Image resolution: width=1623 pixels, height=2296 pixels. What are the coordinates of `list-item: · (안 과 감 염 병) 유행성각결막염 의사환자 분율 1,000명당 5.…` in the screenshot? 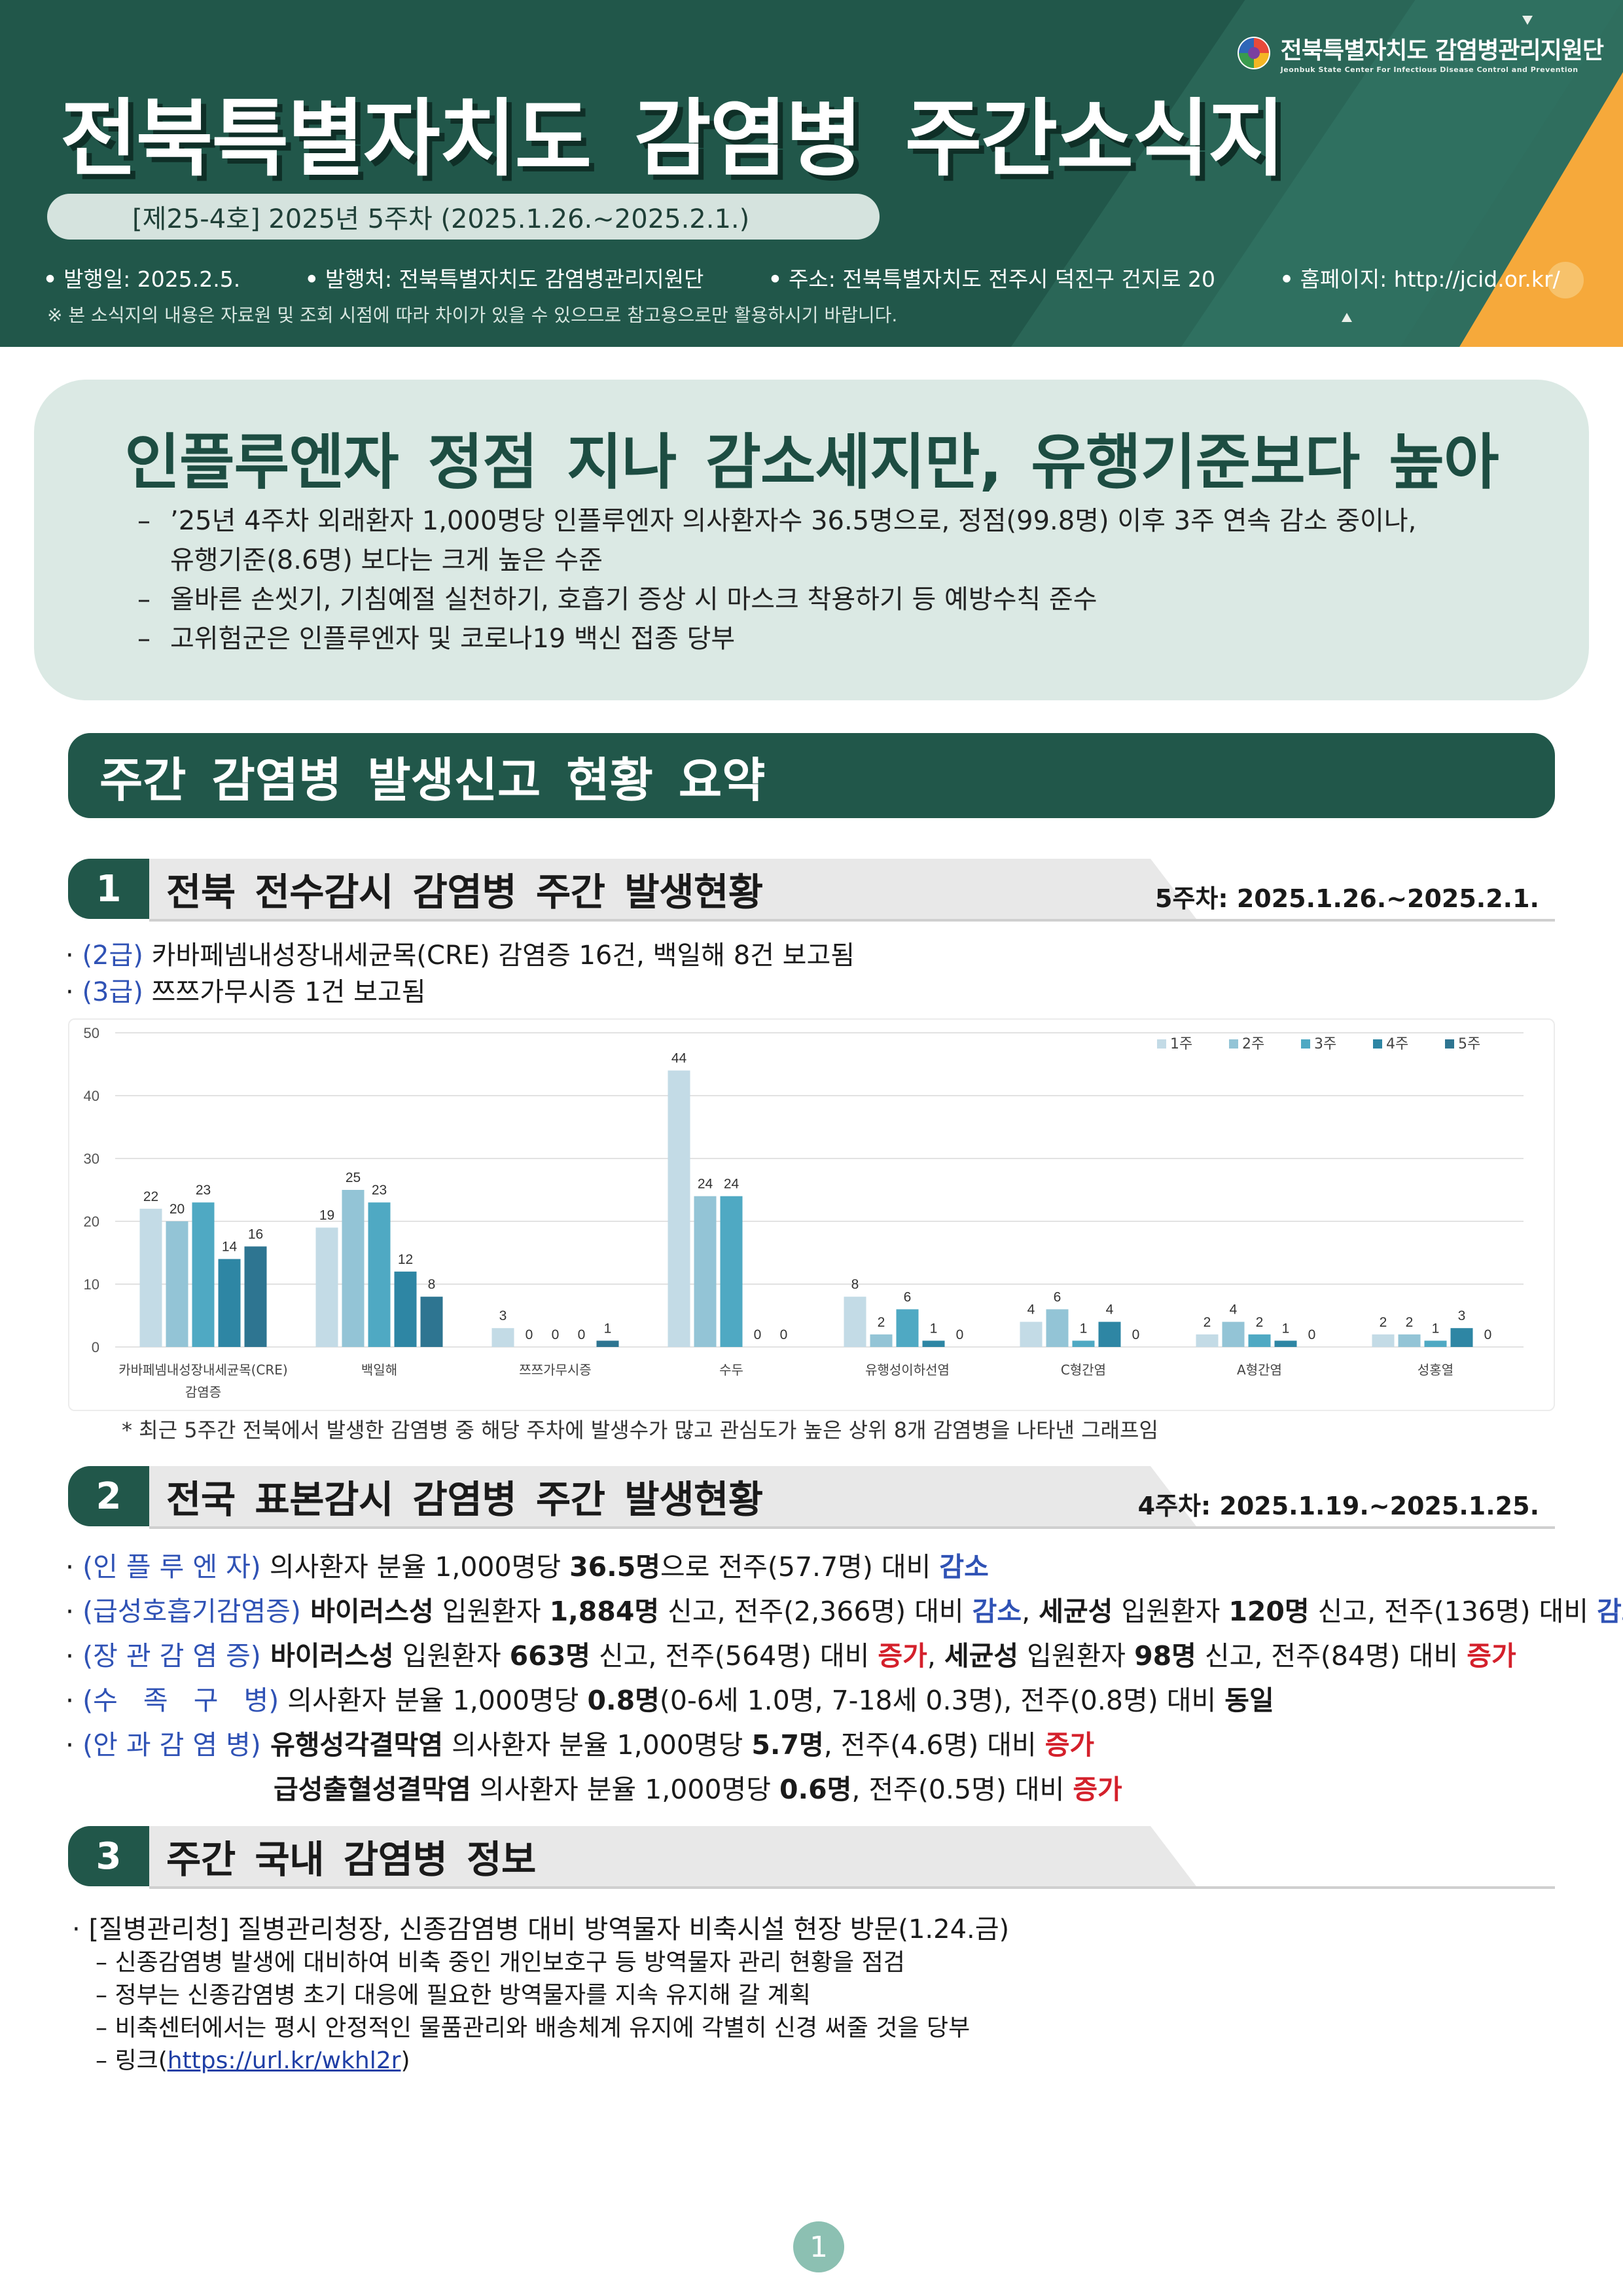 It's located at (580, 1745).